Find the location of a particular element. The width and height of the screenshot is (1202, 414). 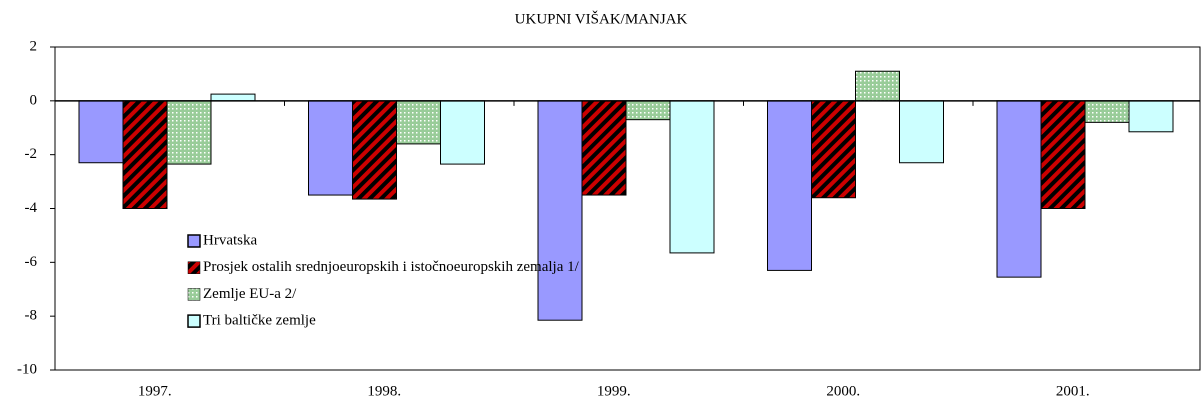

chart-title: UKUPNI VIŠAK/MANJAK is located at coordinates (601, 18).